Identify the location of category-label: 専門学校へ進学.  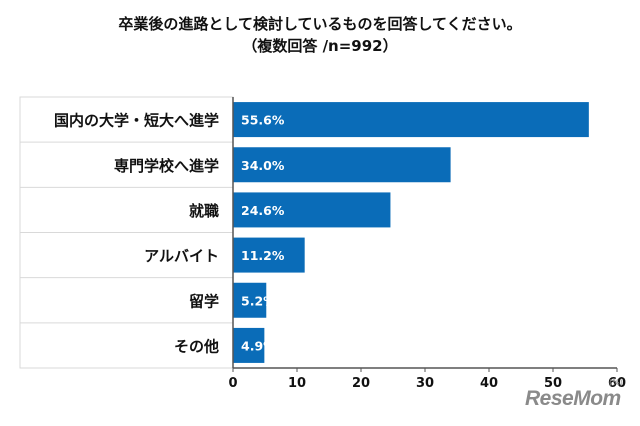
(166, 166).